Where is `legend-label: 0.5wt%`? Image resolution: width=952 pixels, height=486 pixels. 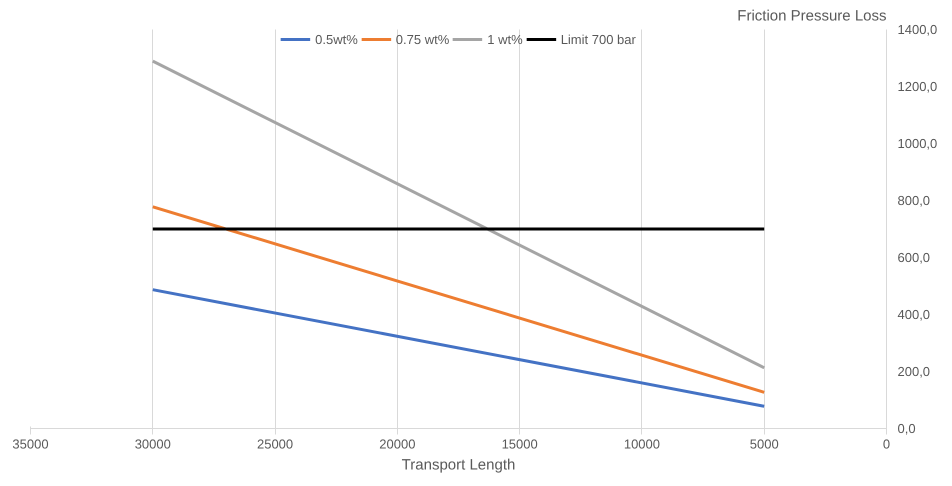
legend-label: 0.5wt% is located at coordinates (336, 39).